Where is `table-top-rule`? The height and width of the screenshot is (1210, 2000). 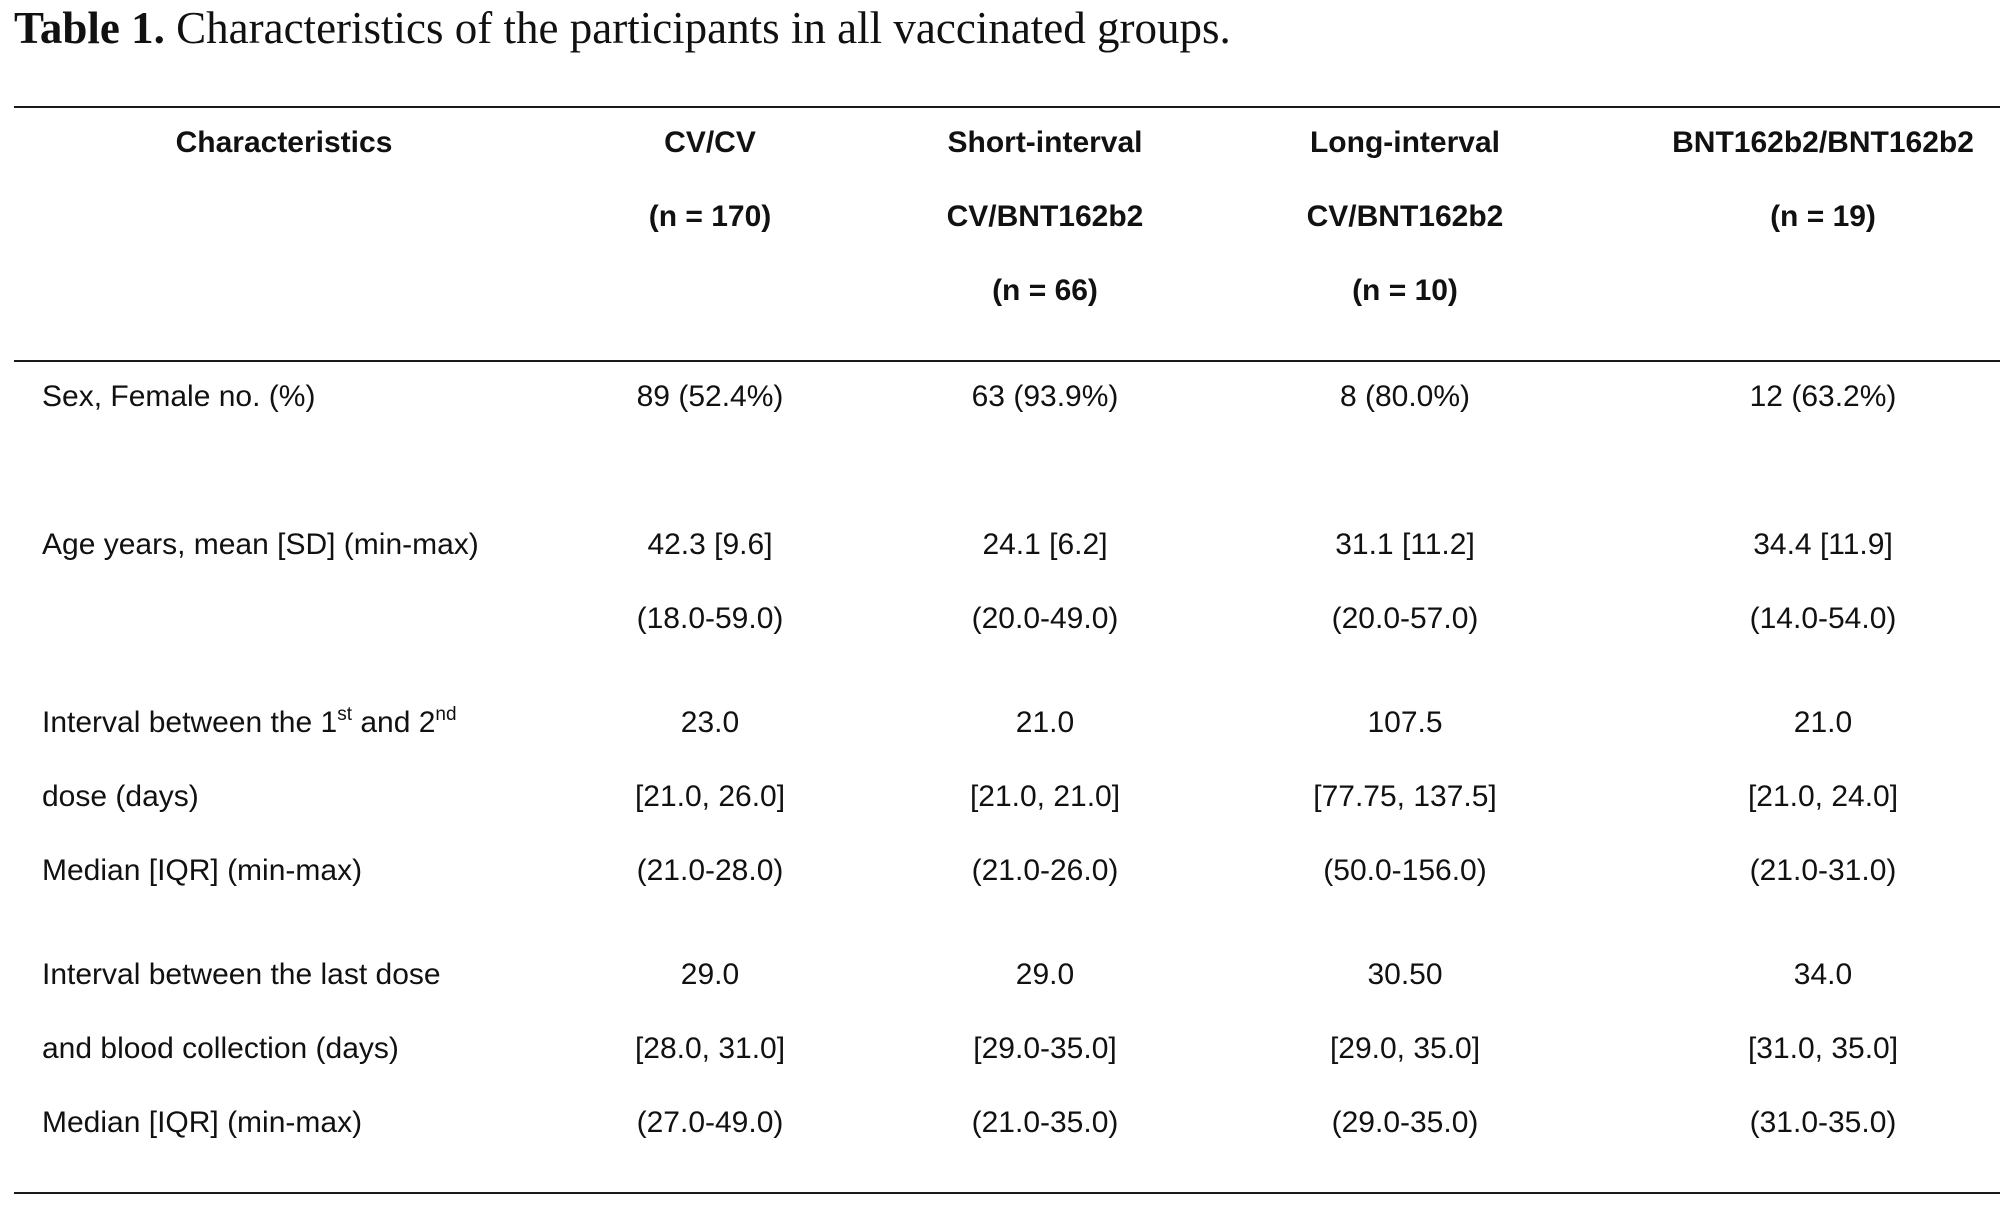
table-top-rule is located at coordinates (1007, 107).